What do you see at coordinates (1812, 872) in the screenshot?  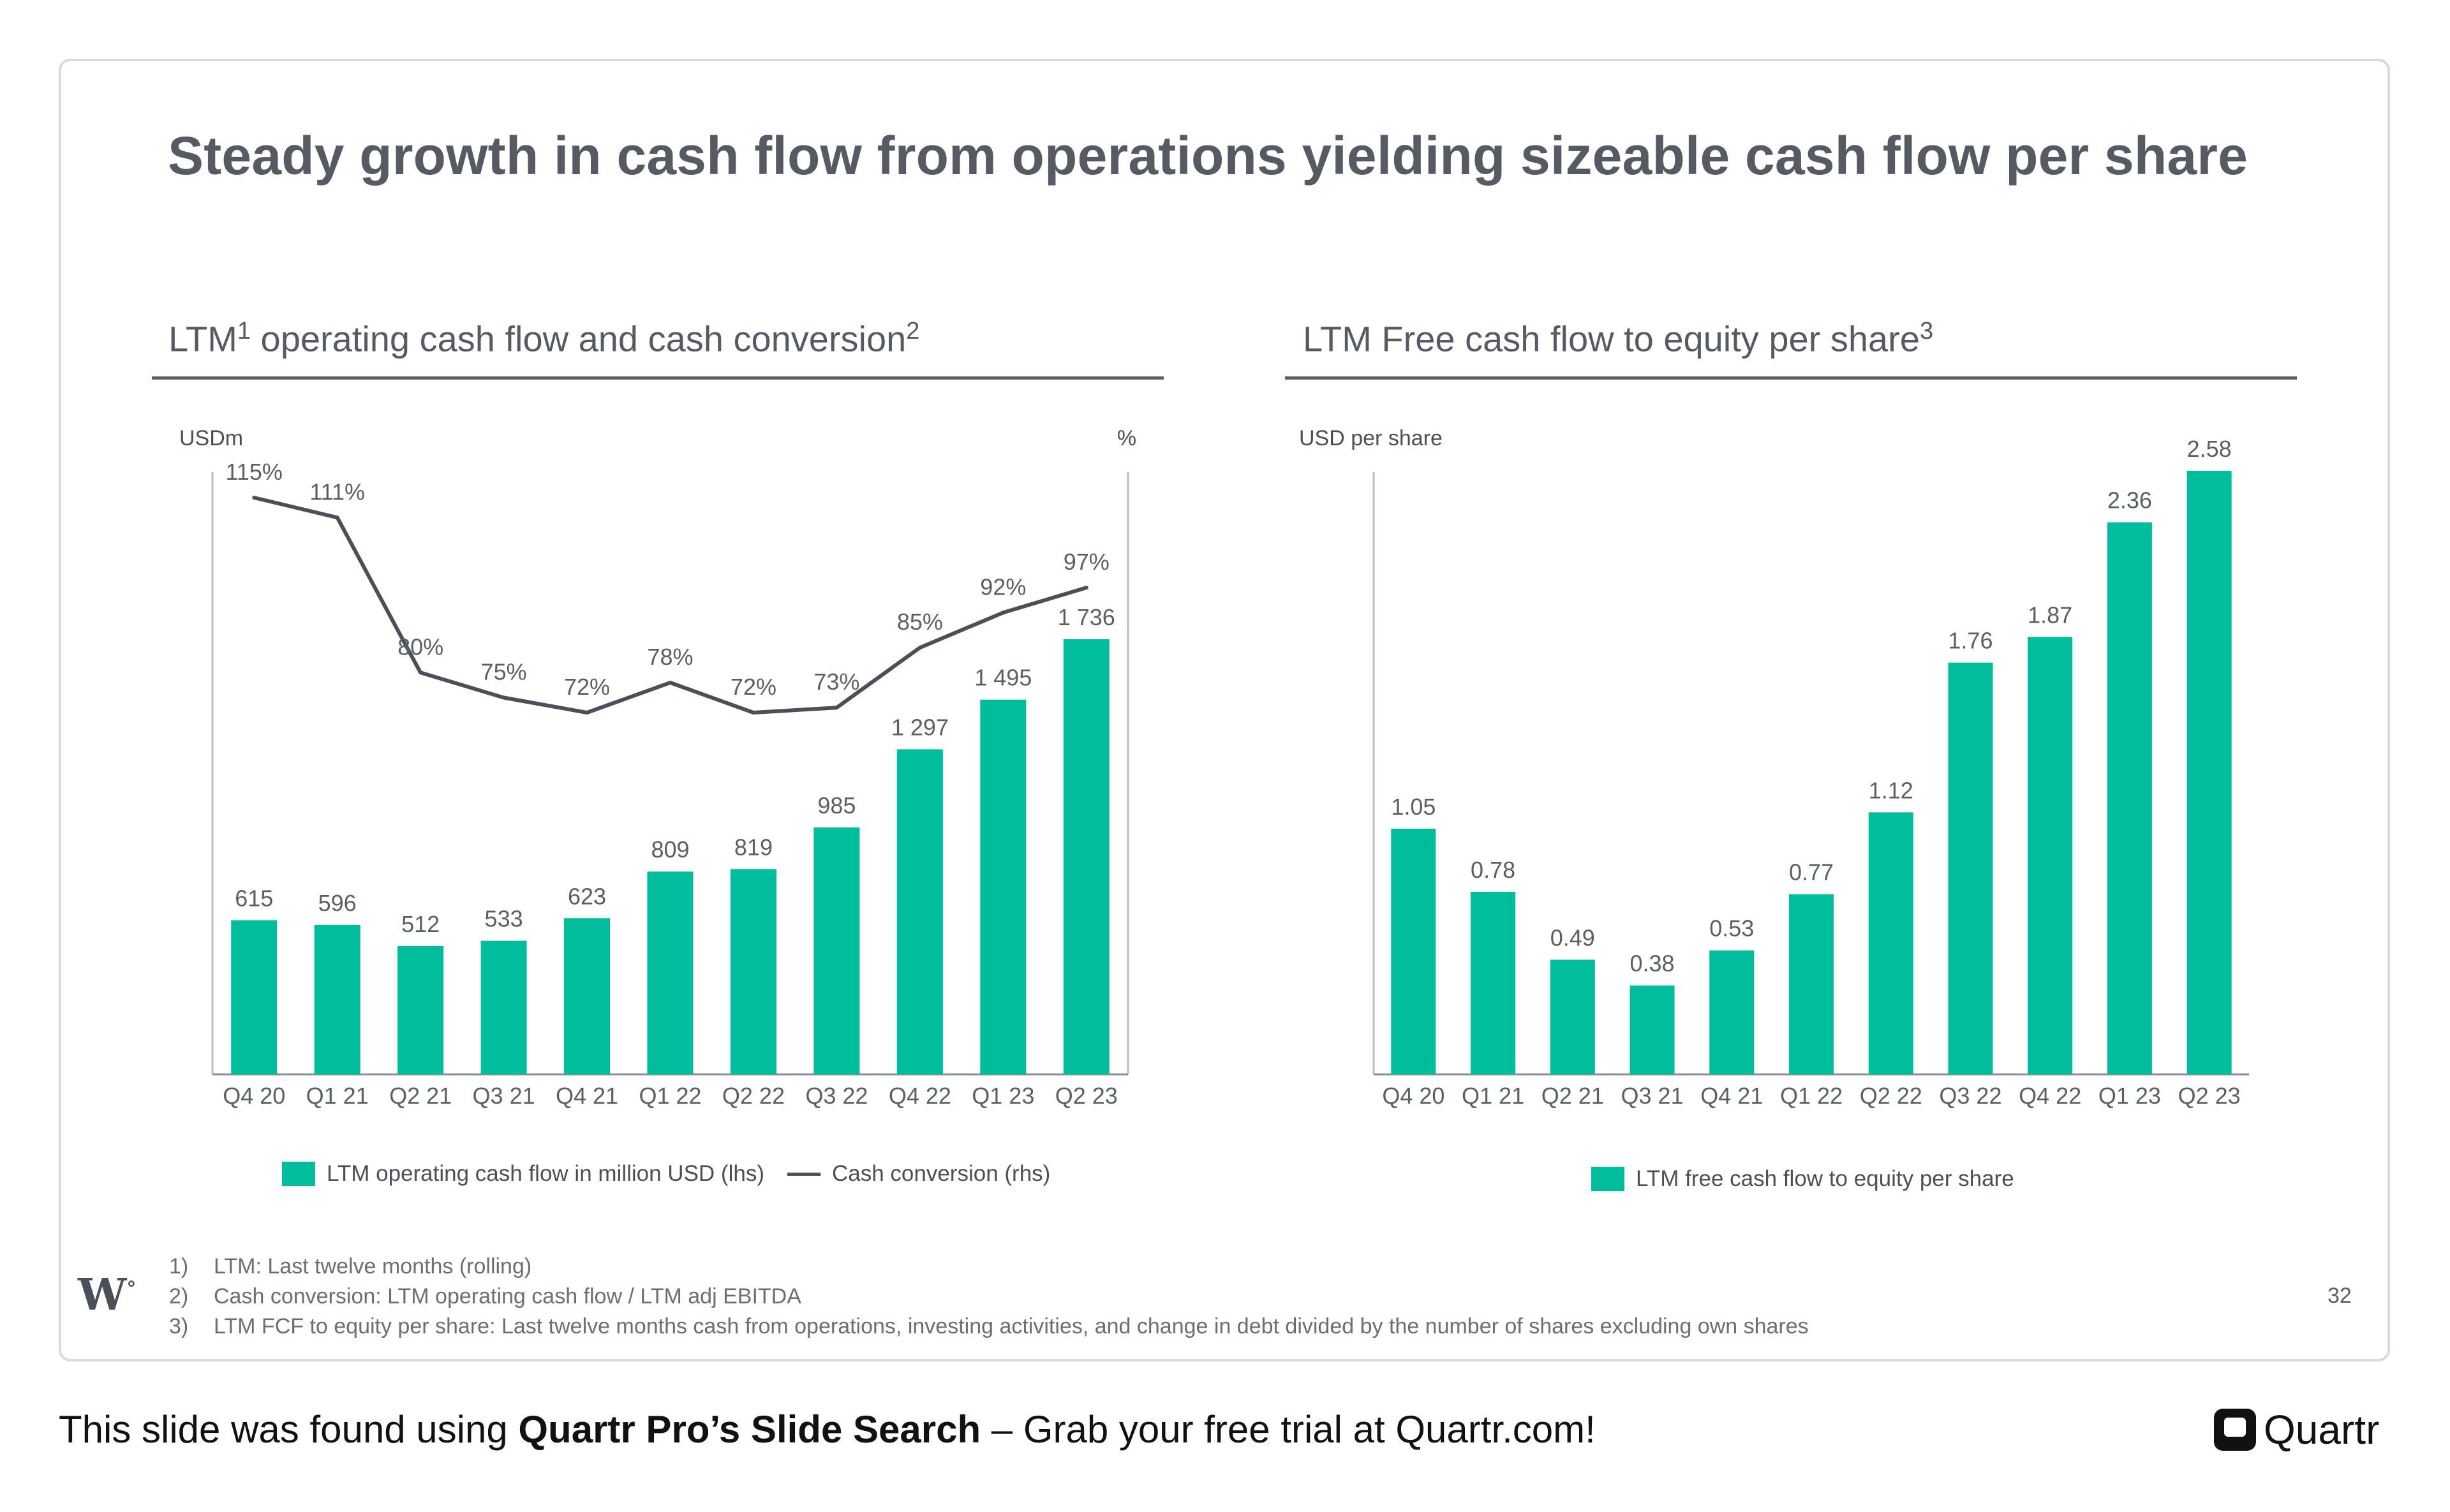 I see `bar-value-label: 0.77` at bounding box center [1812, 872].